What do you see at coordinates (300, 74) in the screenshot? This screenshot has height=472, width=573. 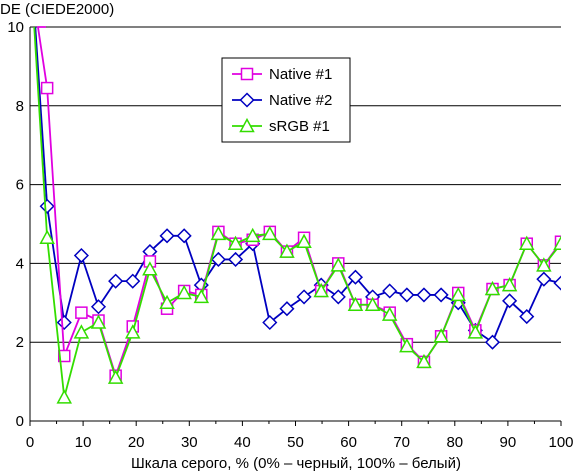 I see `legend-label: Native #1` at bounding box center [300, 74].